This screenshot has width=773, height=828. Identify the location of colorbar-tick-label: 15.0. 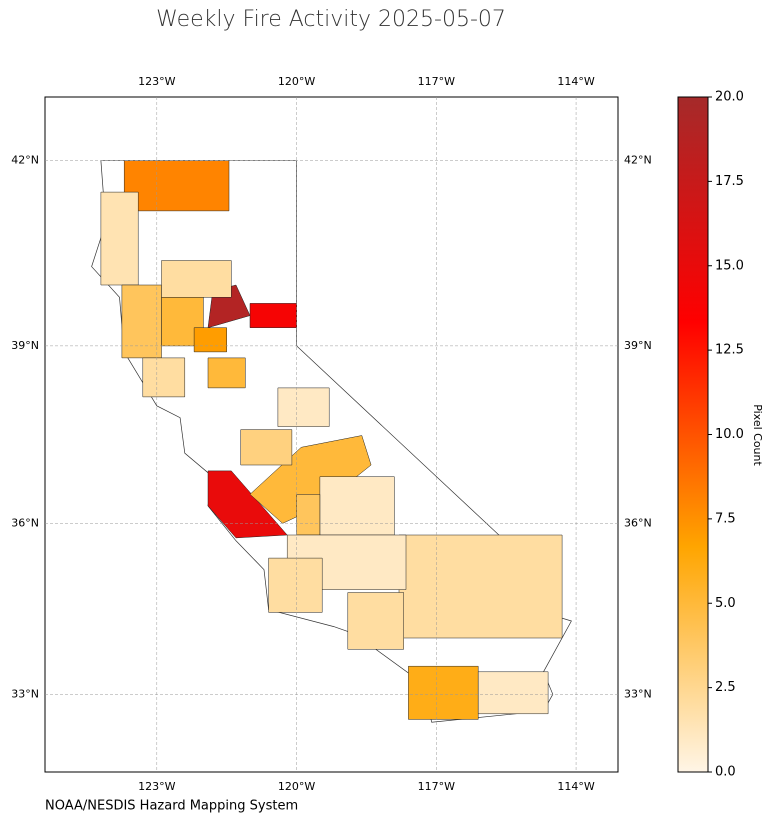
(729, 265).